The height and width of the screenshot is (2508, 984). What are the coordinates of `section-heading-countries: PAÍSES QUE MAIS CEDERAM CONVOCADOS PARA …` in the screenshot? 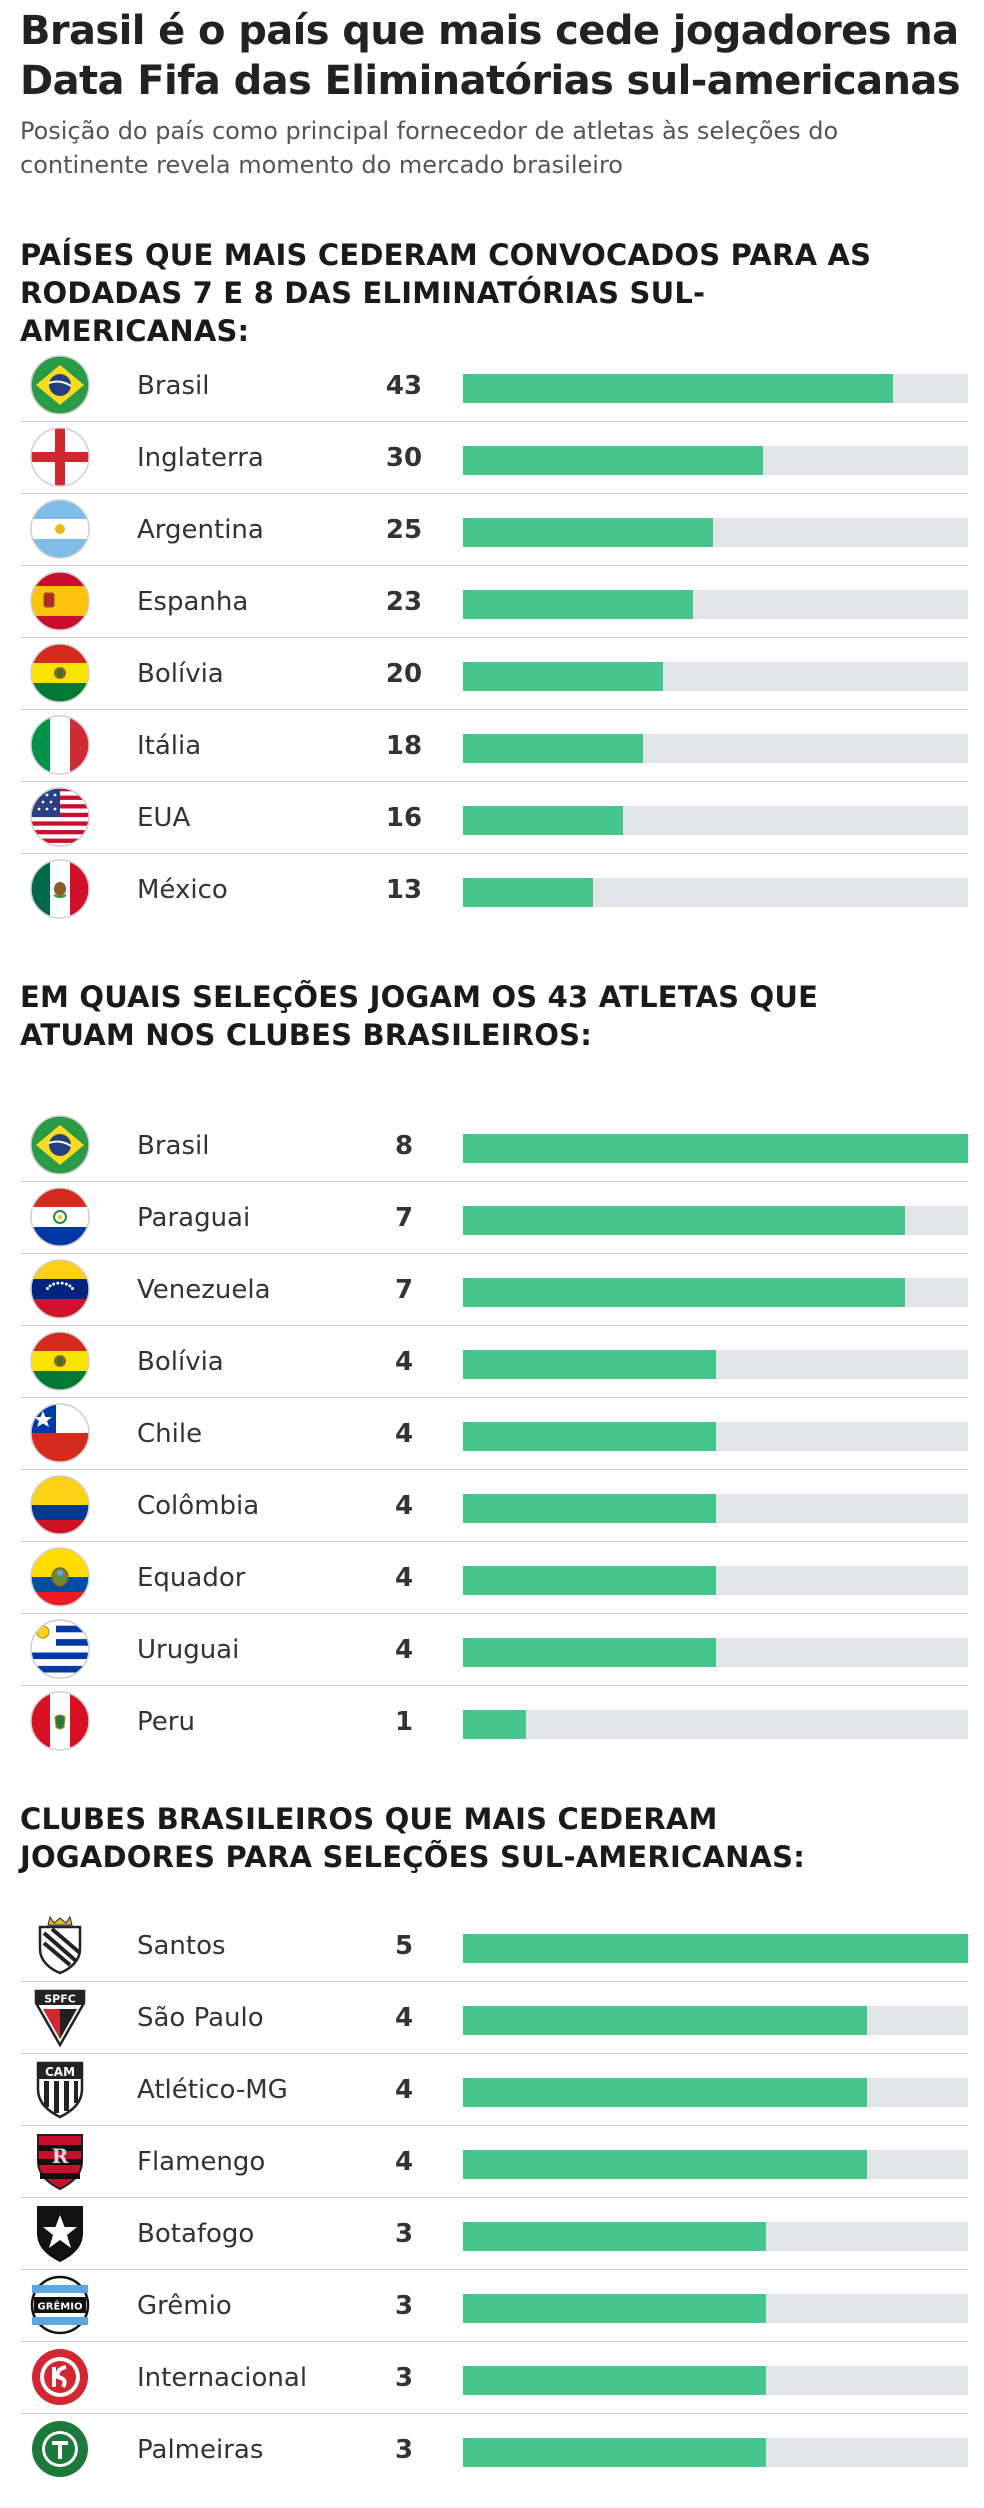 It's located at (446, 293).